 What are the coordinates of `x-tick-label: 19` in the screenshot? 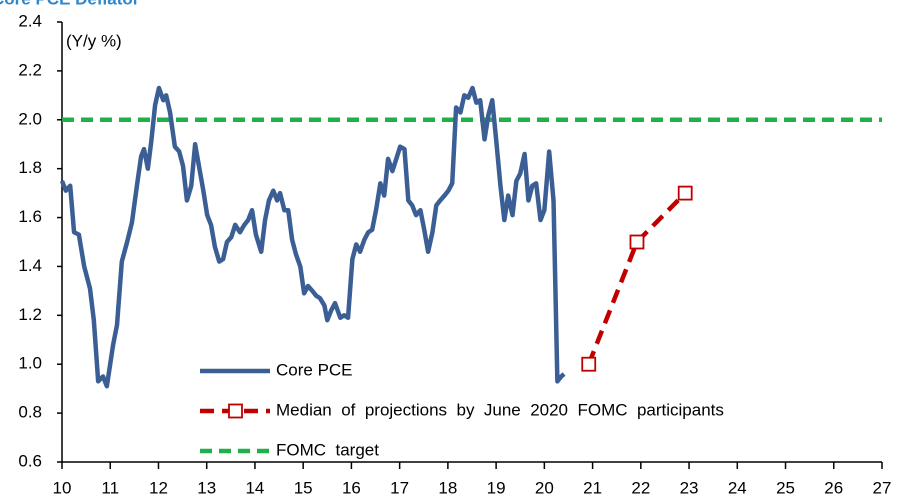 It's located at (496, 487).